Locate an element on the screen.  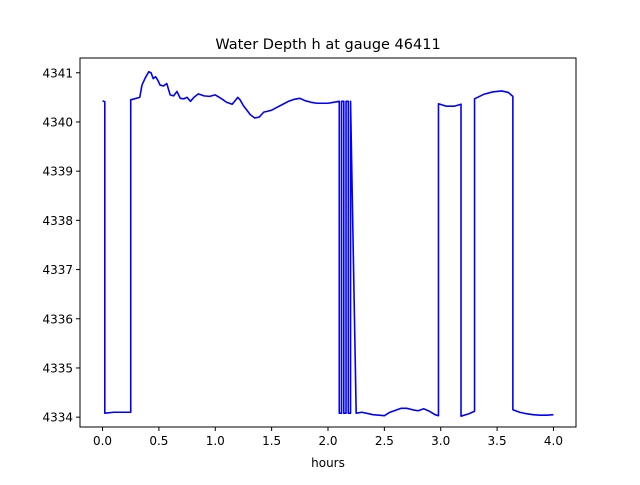
x-tick-label: 1.0 is located at coordinates (215, 441).